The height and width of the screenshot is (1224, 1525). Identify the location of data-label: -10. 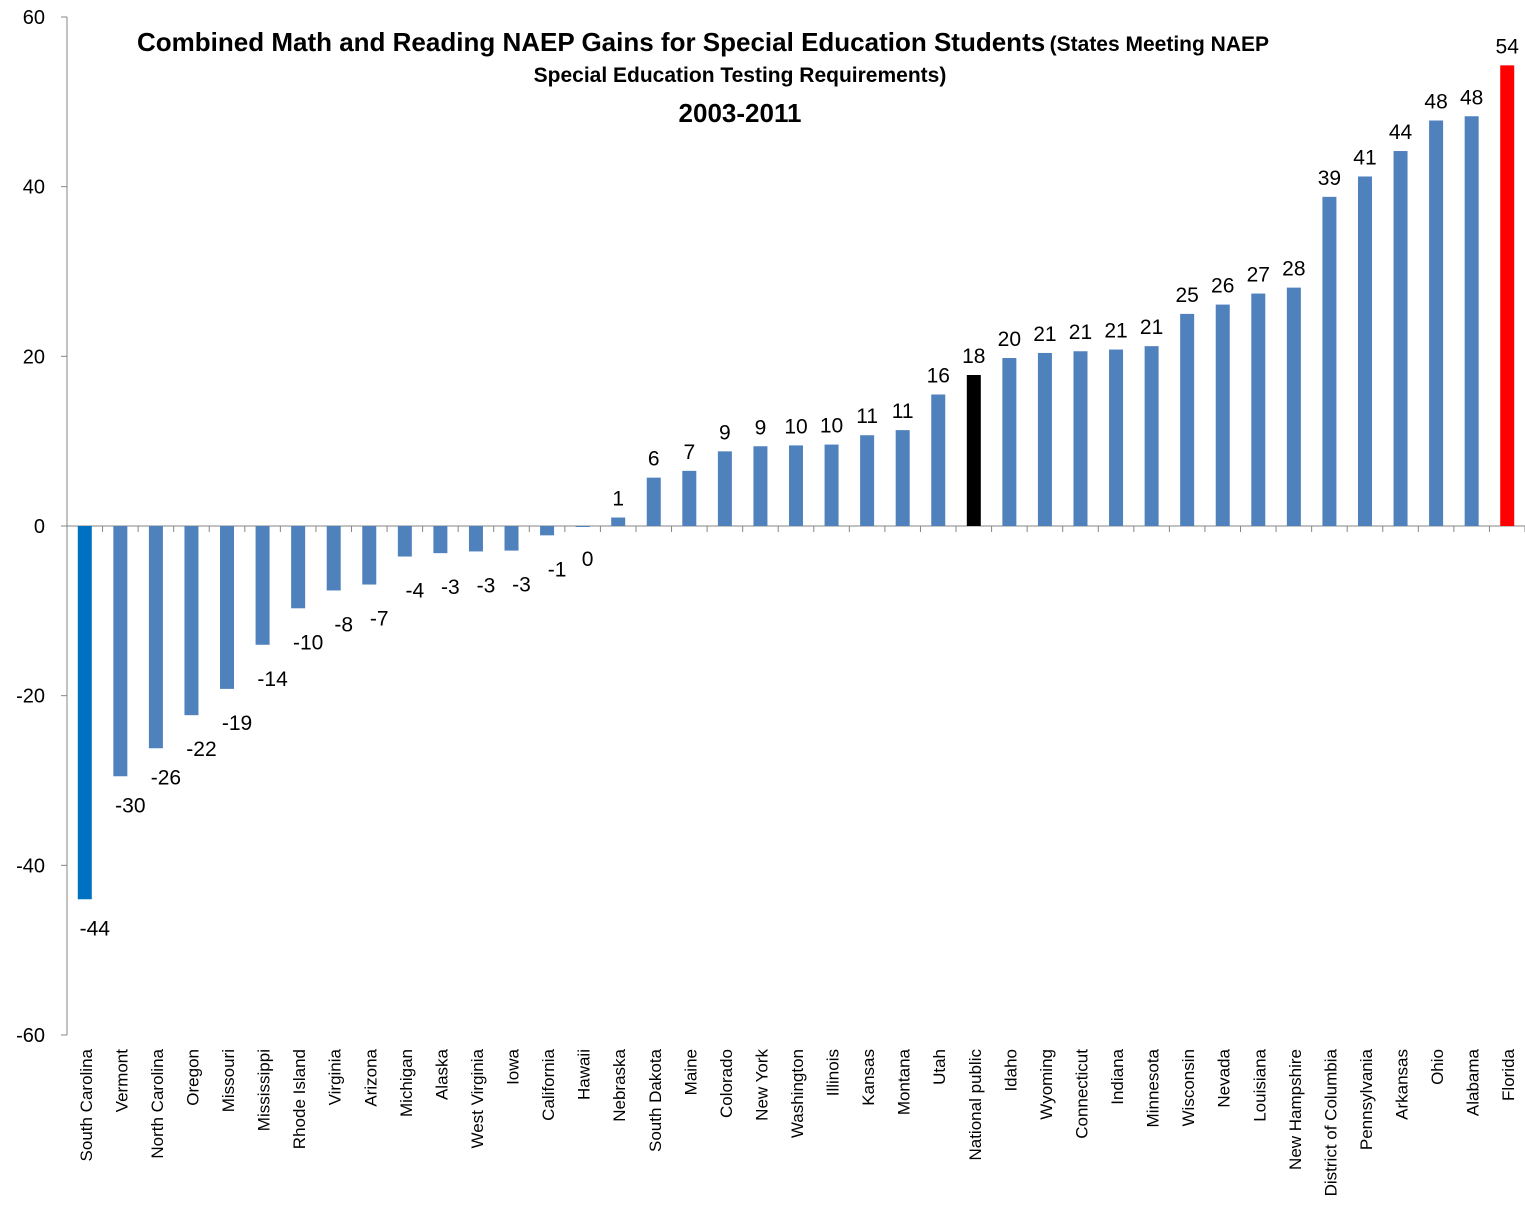
(308, 642).